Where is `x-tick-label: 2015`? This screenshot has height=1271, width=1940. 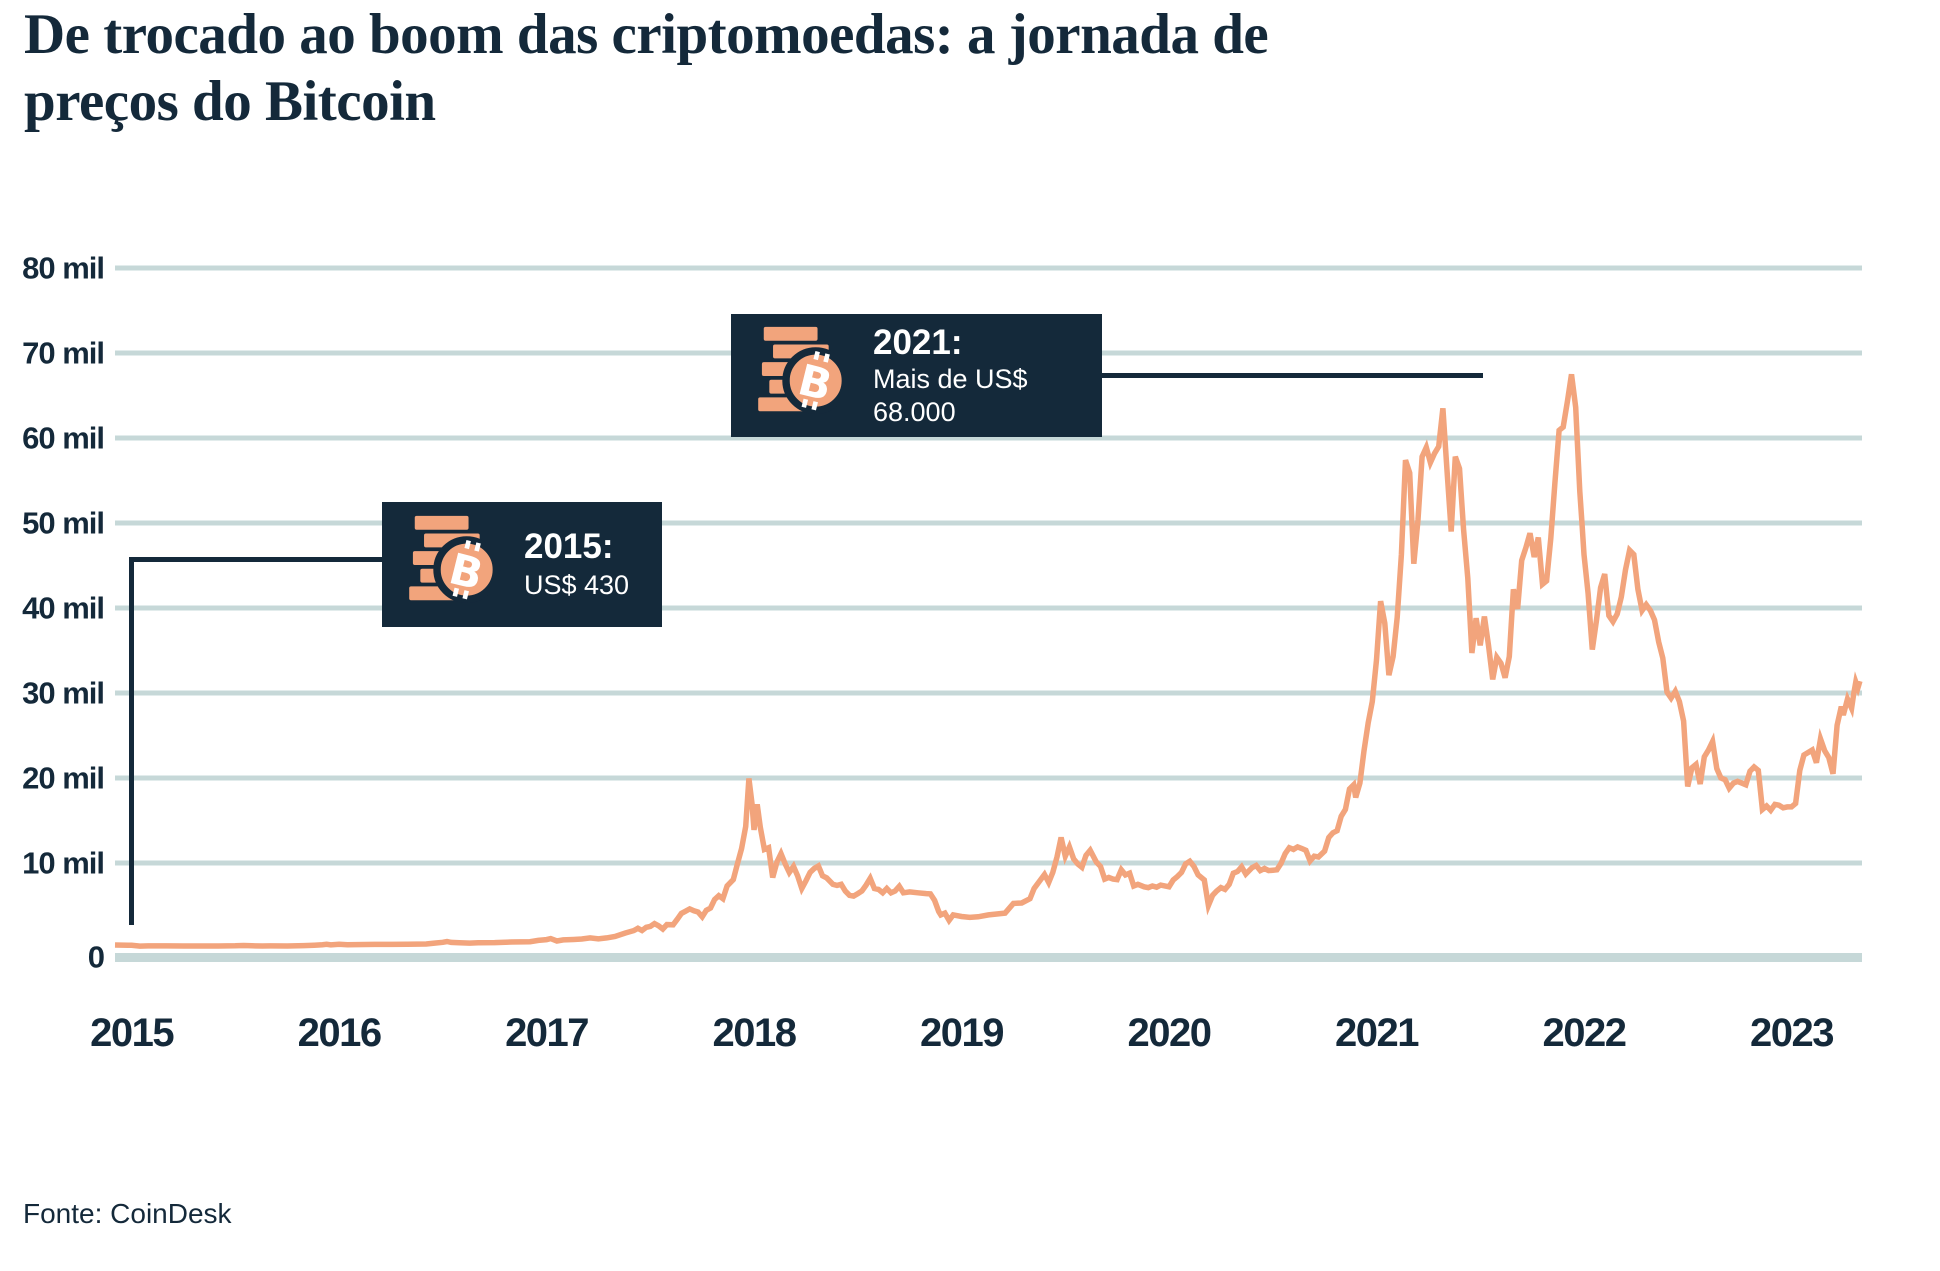 x-tick-label: 2015 is located at coordinates (132, 1033).